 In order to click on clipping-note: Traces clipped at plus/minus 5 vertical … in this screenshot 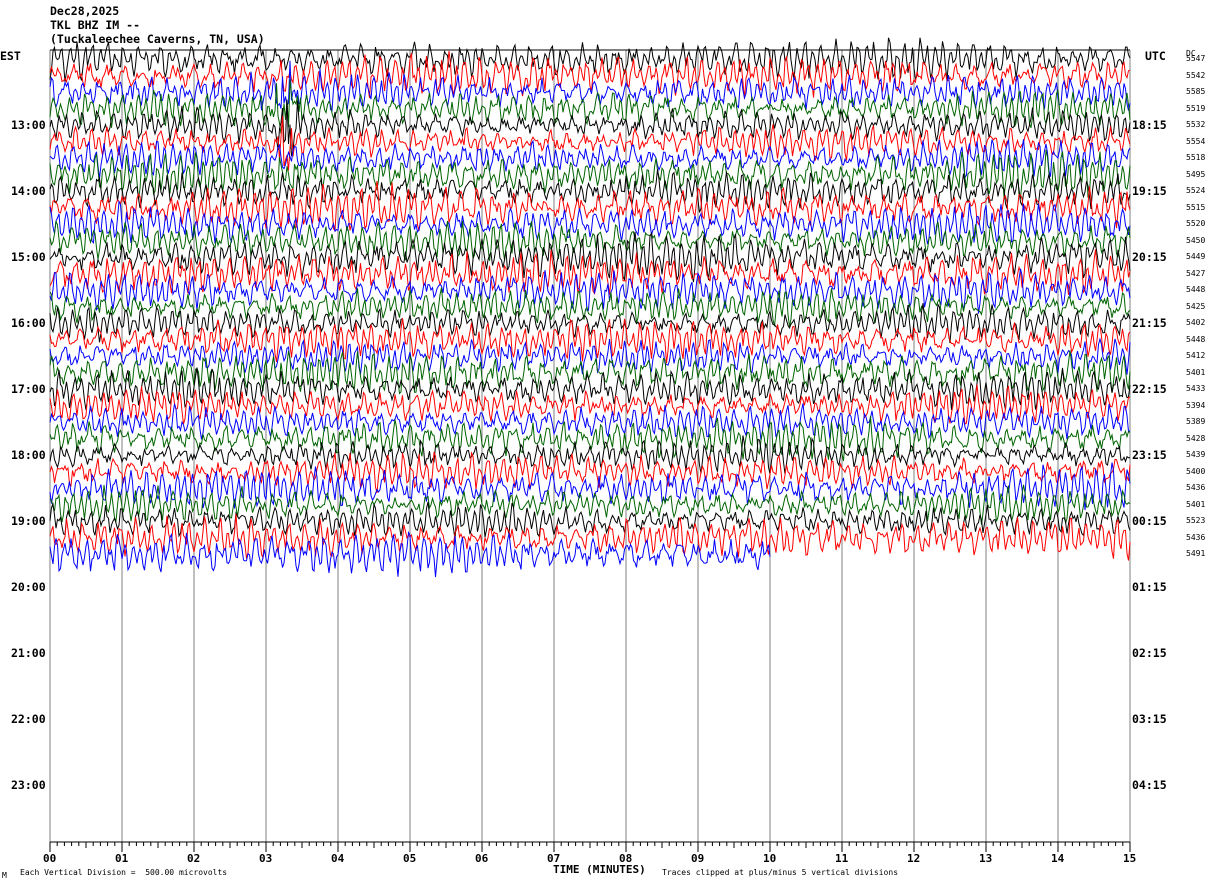, I will do `click(780, 872)`.